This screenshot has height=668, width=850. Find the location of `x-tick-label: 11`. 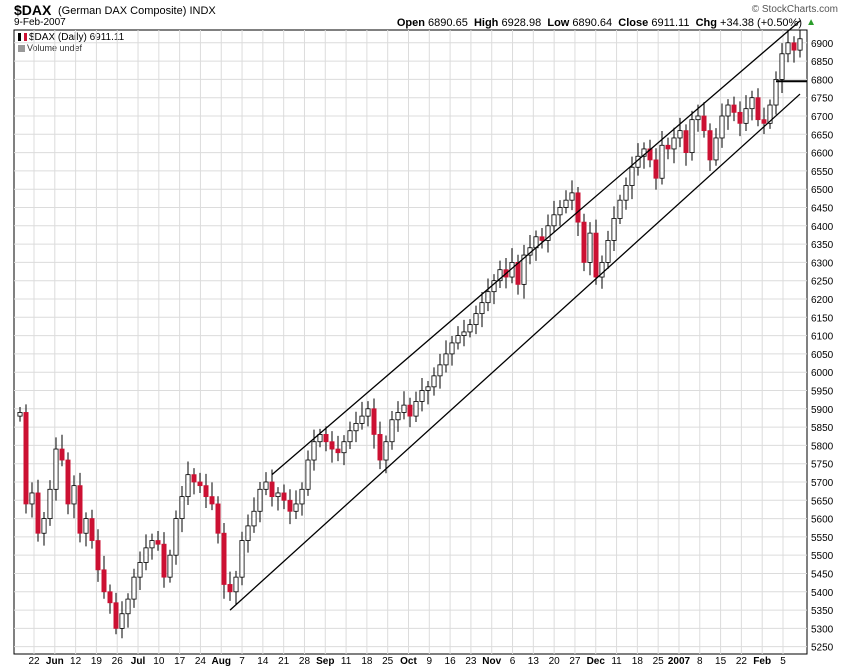

x-tick-label: 11 is located at coordinates (616, 661).